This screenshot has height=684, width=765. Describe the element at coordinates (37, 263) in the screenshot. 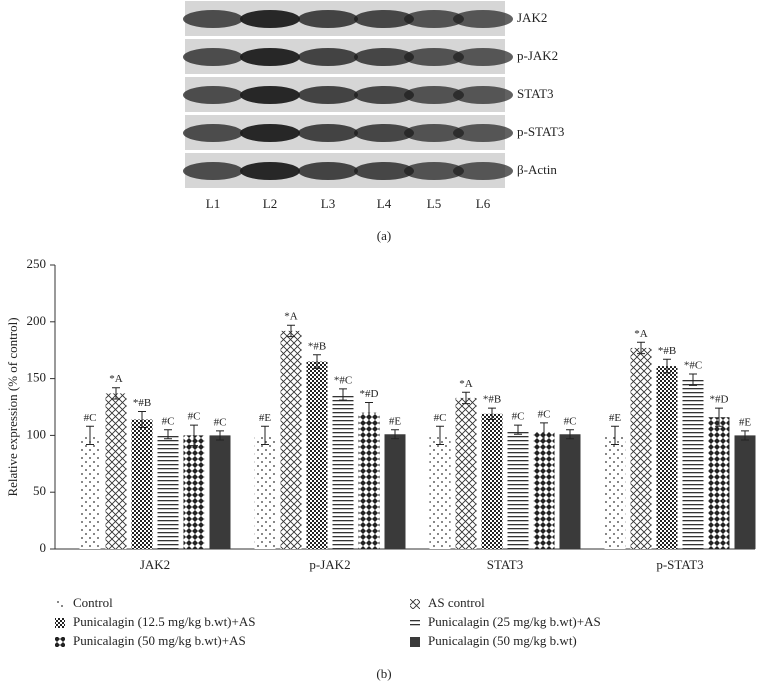

I see `y-tick-label: 250` at that location.